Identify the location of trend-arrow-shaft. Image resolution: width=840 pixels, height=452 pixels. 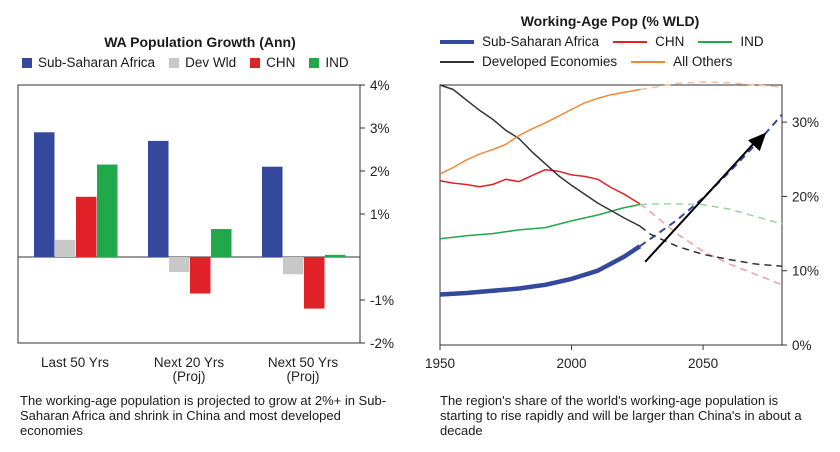
(701, 200).